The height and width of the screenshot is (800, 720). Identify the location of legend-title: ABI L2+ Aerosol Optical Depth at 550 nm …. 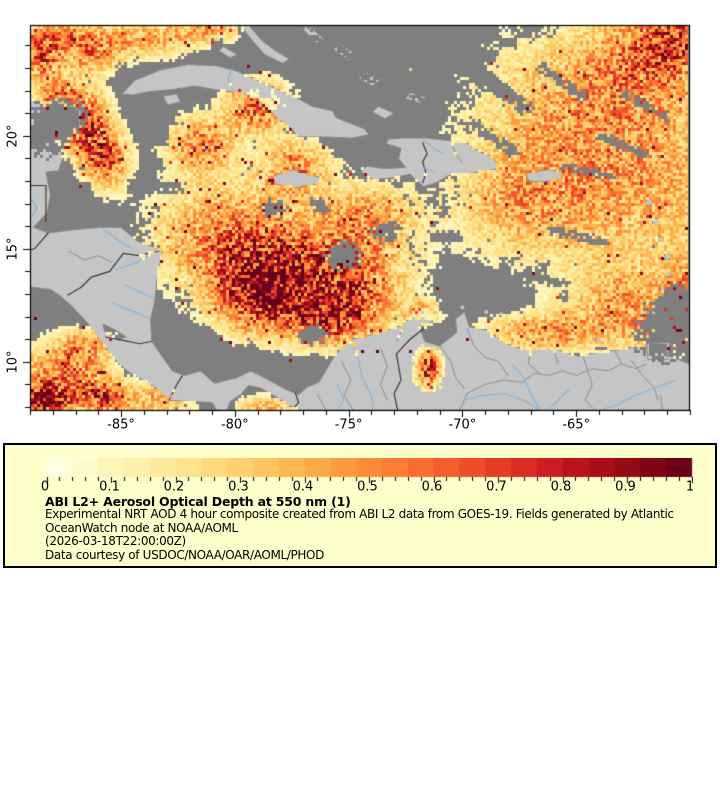
(198, 501).